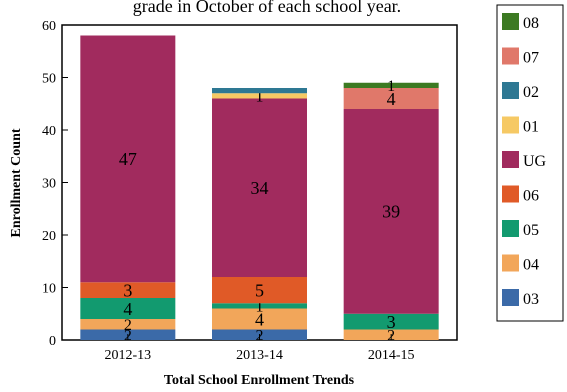 This screenshot has height=392, width=567. I want to click on data-label: 2, so click(128, 325).